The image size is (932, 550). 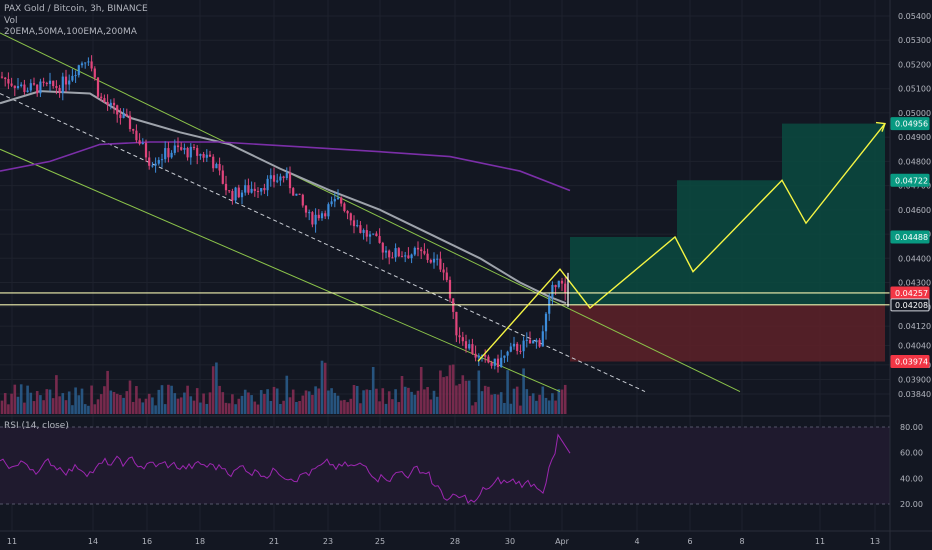 What do you see at coordinates (914, 137) in the screenshot?
I see `price-tick-label: 0.04900` at bounding box center [914, 137].